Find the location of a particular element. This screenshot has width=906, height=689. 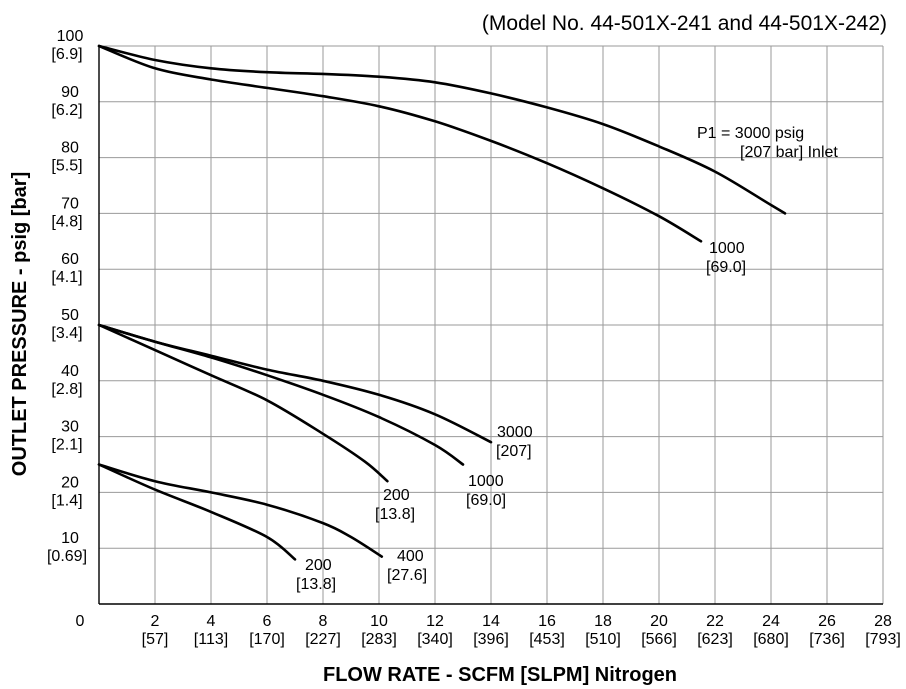

x-tick-label: 4 is located at coordinates (211, 621).